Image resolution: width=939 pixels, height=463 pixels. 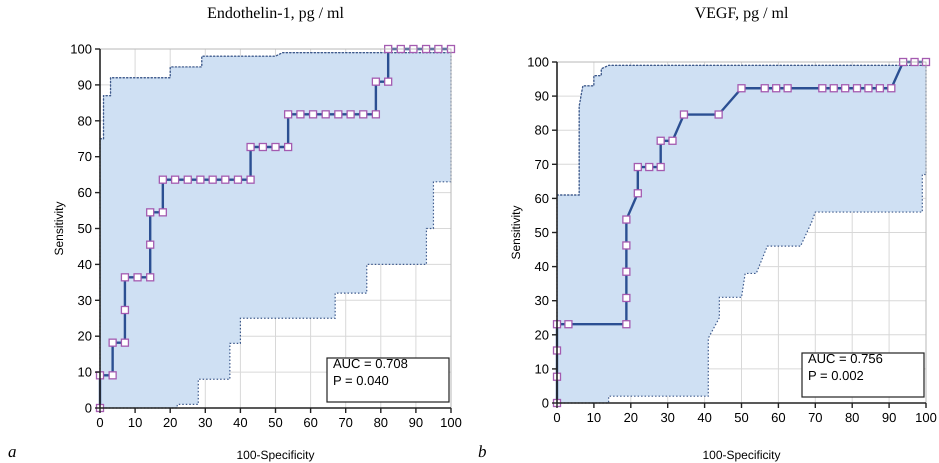 I want to click on annotation: P = 0.002, so click(x=836, y=375).